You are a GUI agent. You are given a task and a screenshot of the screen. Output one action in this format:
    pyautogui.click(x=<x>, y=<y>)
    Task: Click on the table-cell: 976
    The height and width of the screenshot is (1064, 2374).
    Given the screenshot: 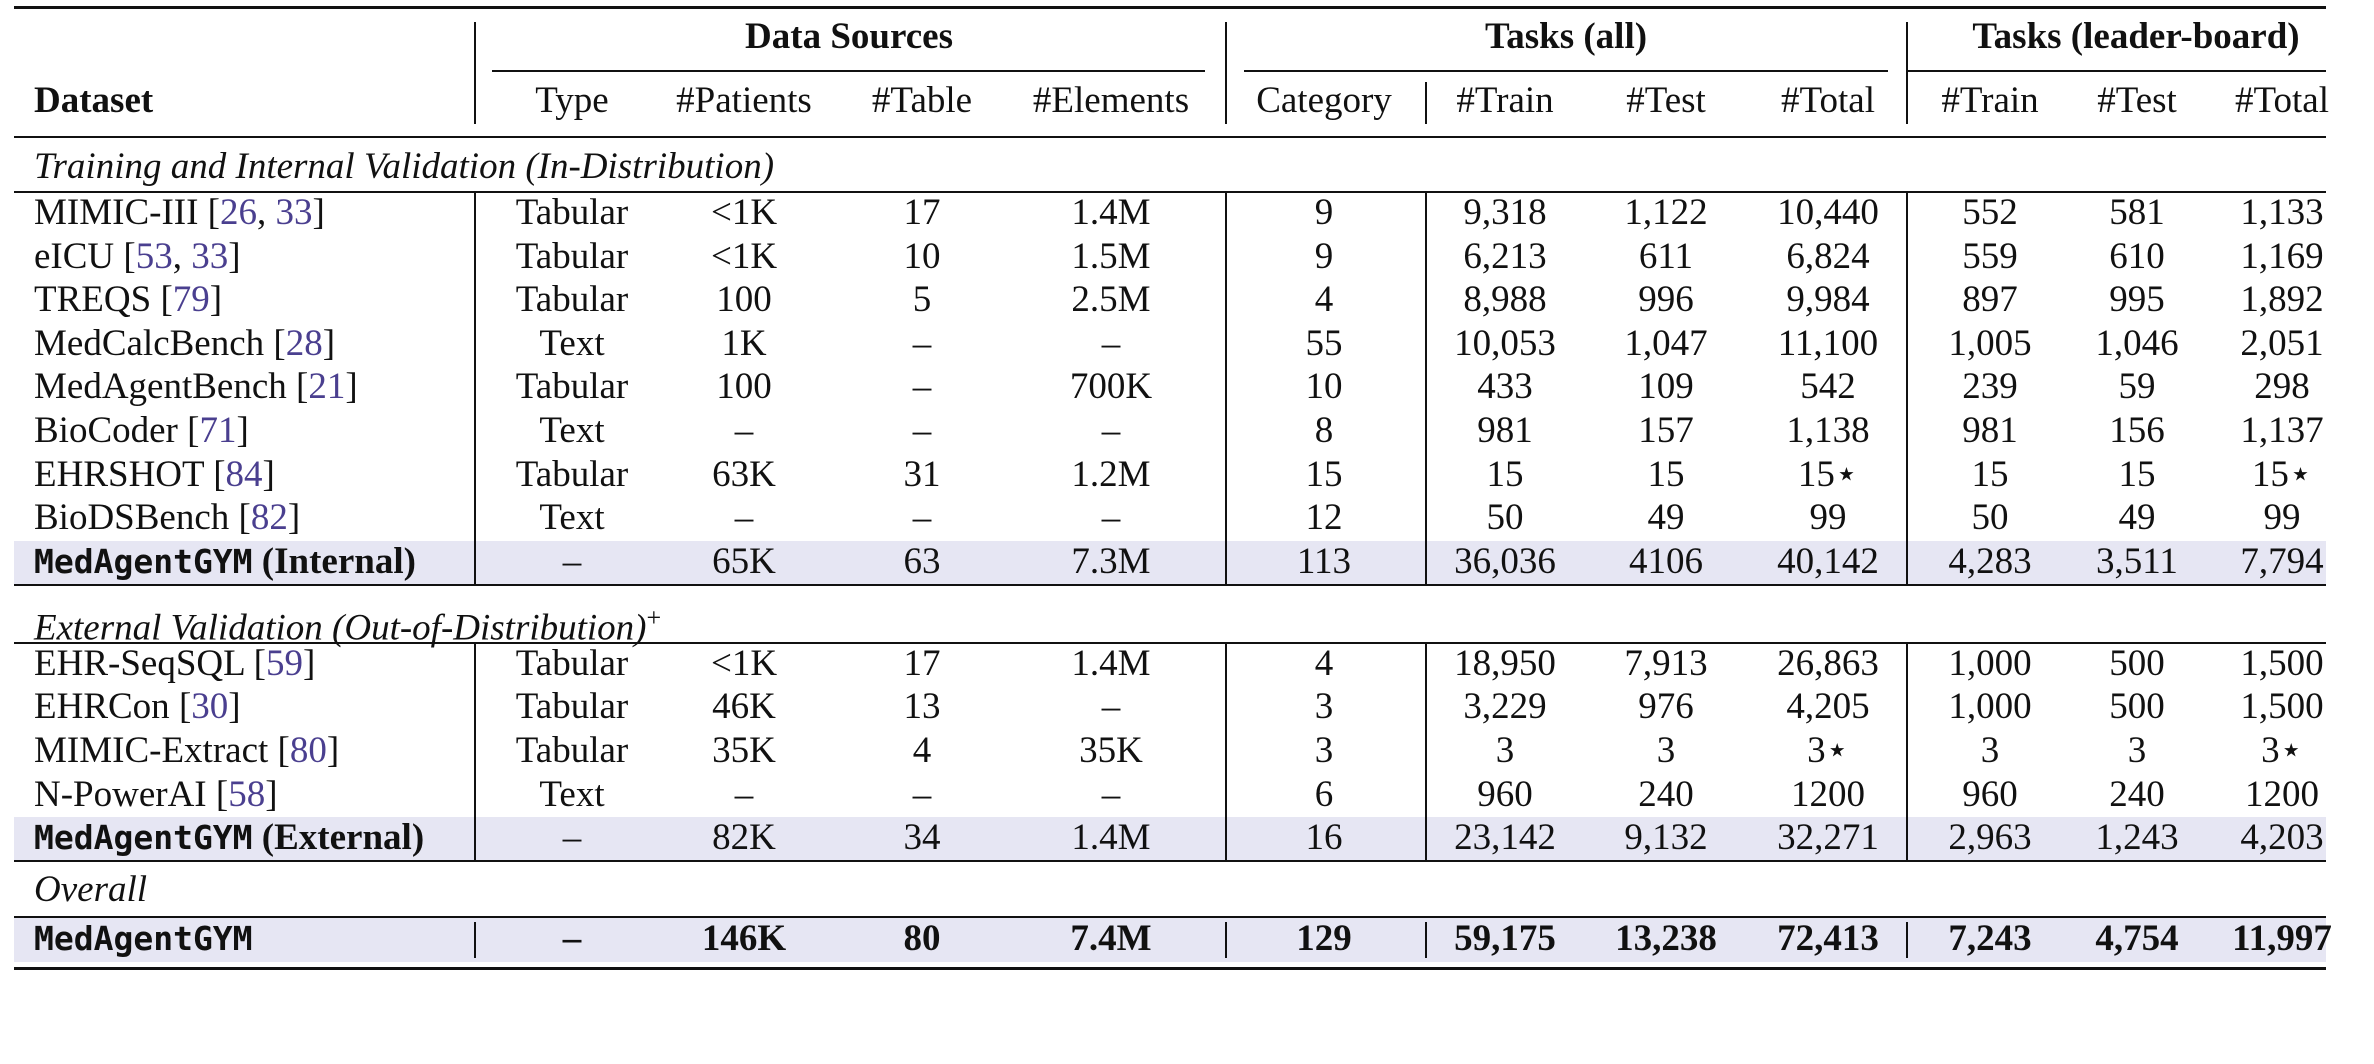 What is the action you would take?
    pyautogui.click(x=1666, y=707)
    